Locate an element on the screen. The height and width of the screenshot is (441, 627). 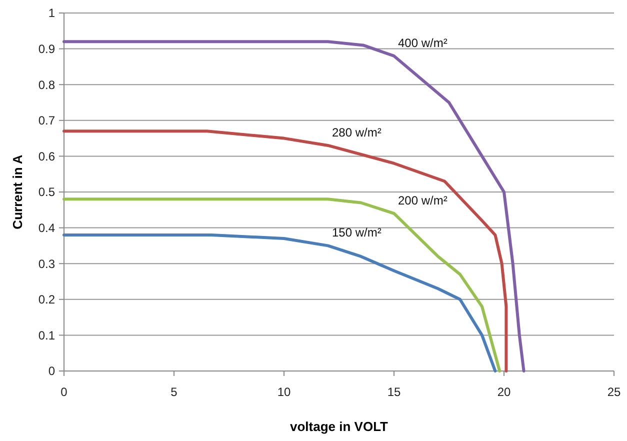
y-tick-label: 1 is located at coordinates (52, 13).